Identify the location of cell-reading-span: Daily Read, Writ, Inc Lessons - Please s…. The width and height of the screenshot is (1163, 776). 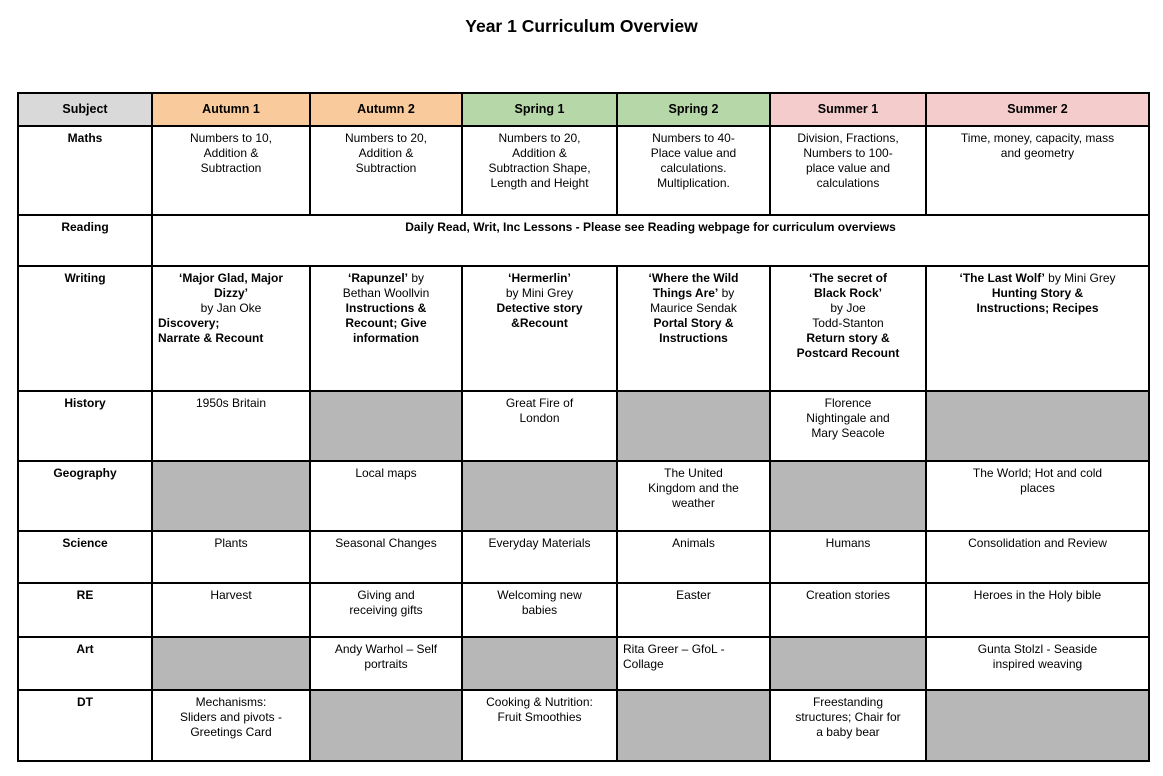
(650, 240).